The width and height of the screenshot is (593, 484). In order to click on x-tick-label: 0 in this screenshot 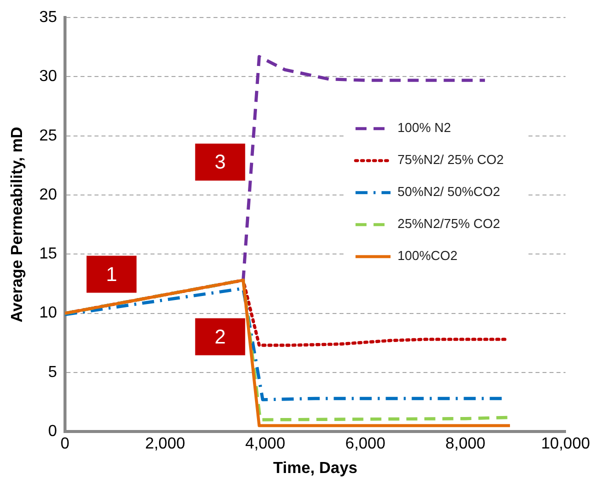, I will do `click(65, 444)`.